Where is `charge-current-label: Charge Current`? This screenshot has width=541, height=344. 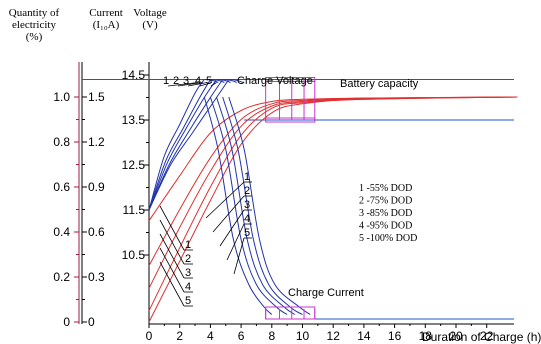 charge-current-label: Charge Current is located at coordinates (326, 293).